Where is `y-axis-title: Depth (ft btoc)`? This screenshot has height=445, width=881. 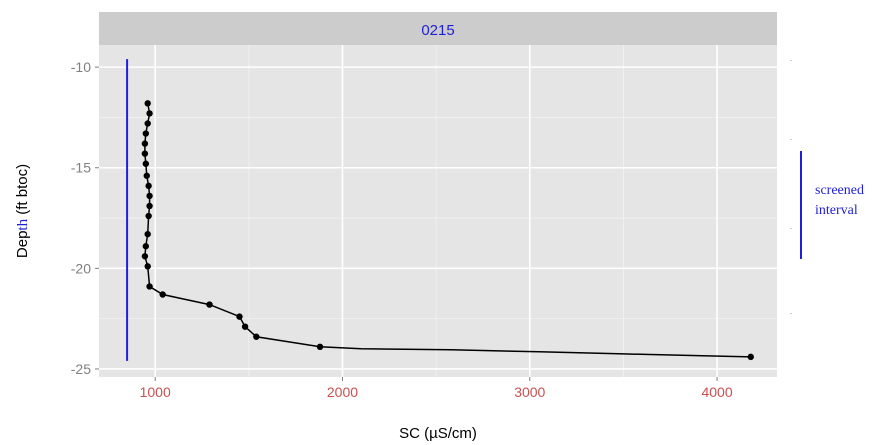 y-axis-title: Depth (ft btoc) is located at coordinates (22, 211).